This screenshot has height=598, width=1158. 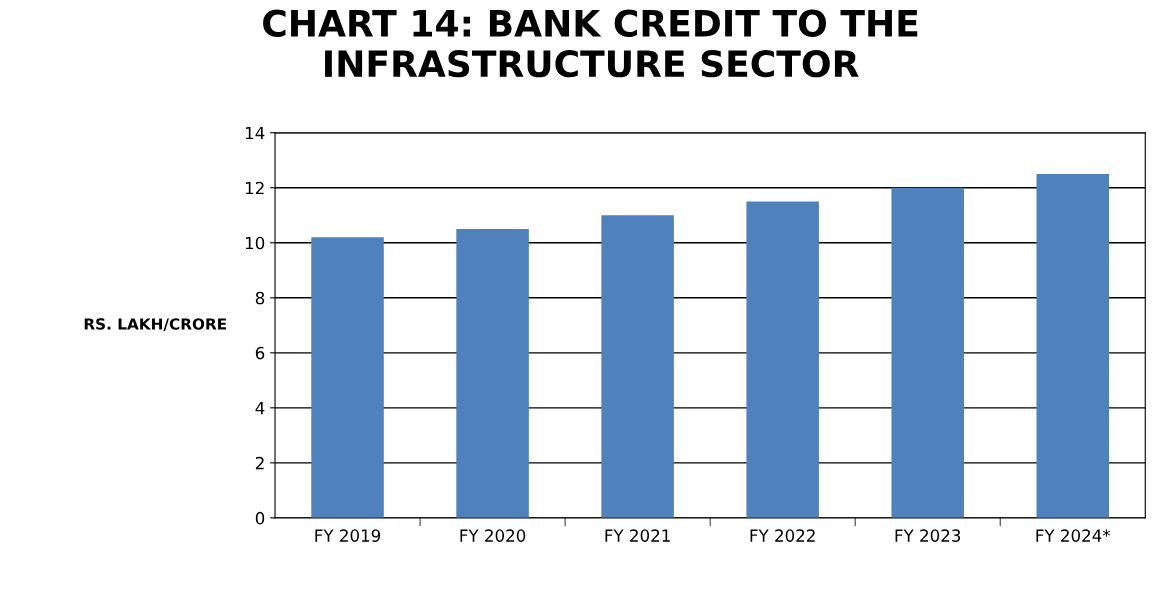 I want to click on chart-title: CHART 14: BANK CREDIT TO THE INFRASTRUCTURE SECTOR, so click(x=590, y=43).